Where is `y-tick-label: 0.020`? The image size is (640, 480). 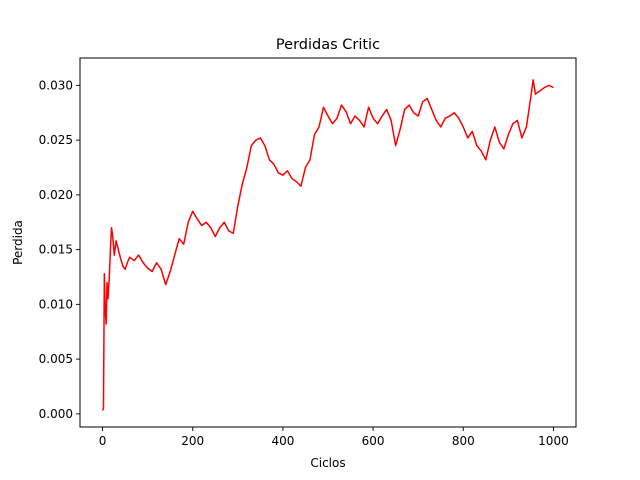
y-tick-label: 0.020 is located at coordinates (56, 195).